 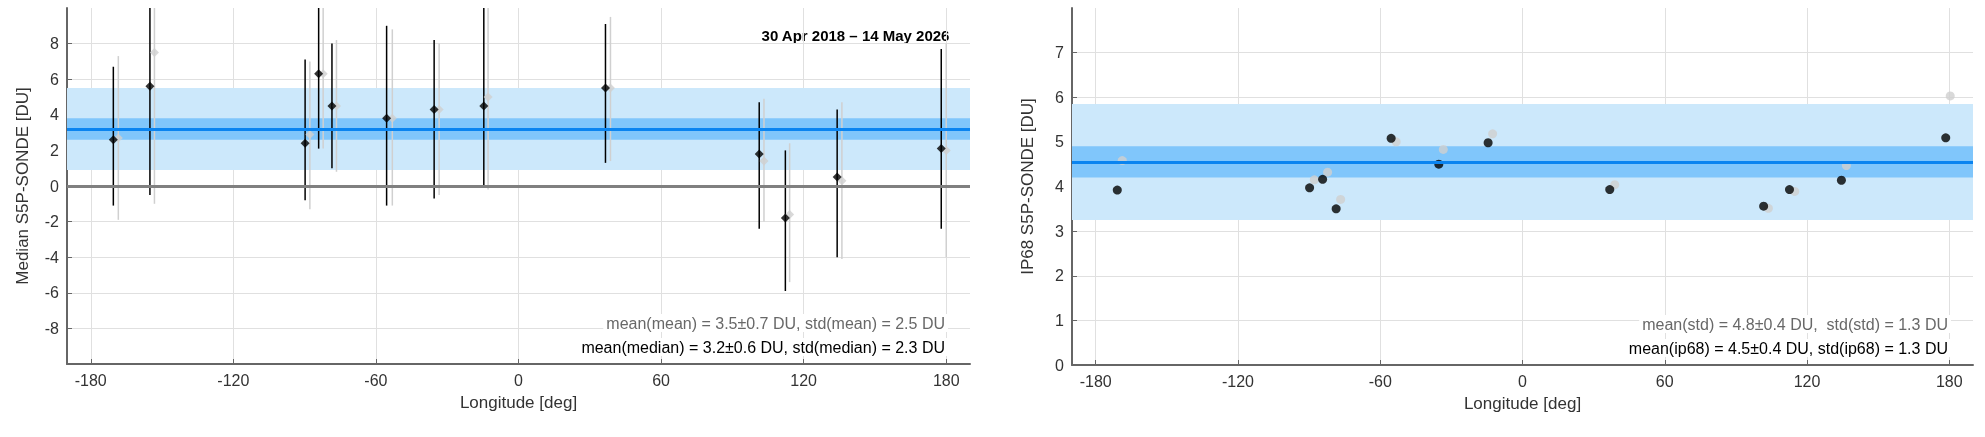 I want to click on y-tick-label: -6, so click(x=52, y=293).